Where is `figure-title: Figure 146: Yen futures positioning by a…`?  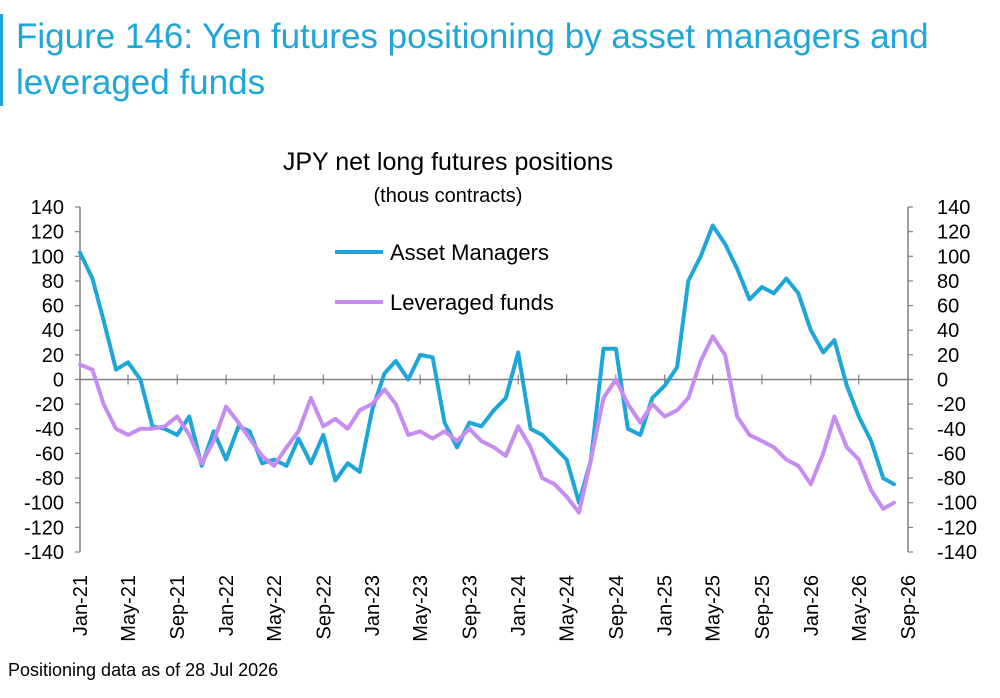 figure-title: Figure 146: Yen futures positioning by a… is located at coordinates (472, 59).